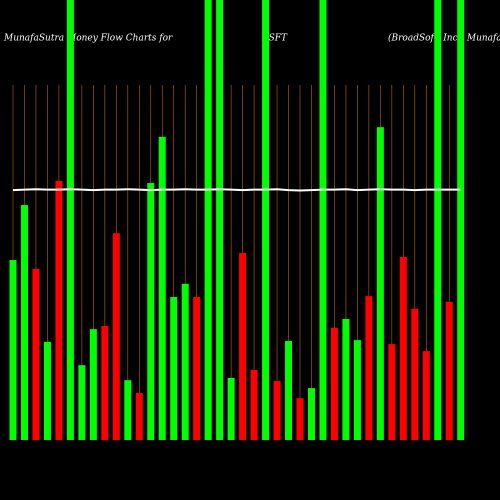 The width and height of the screenshot is (500, 500). What do you see at coordinates (236, 190) in the screenshot?
I see `flow-line` at bounding box center [236, 190].